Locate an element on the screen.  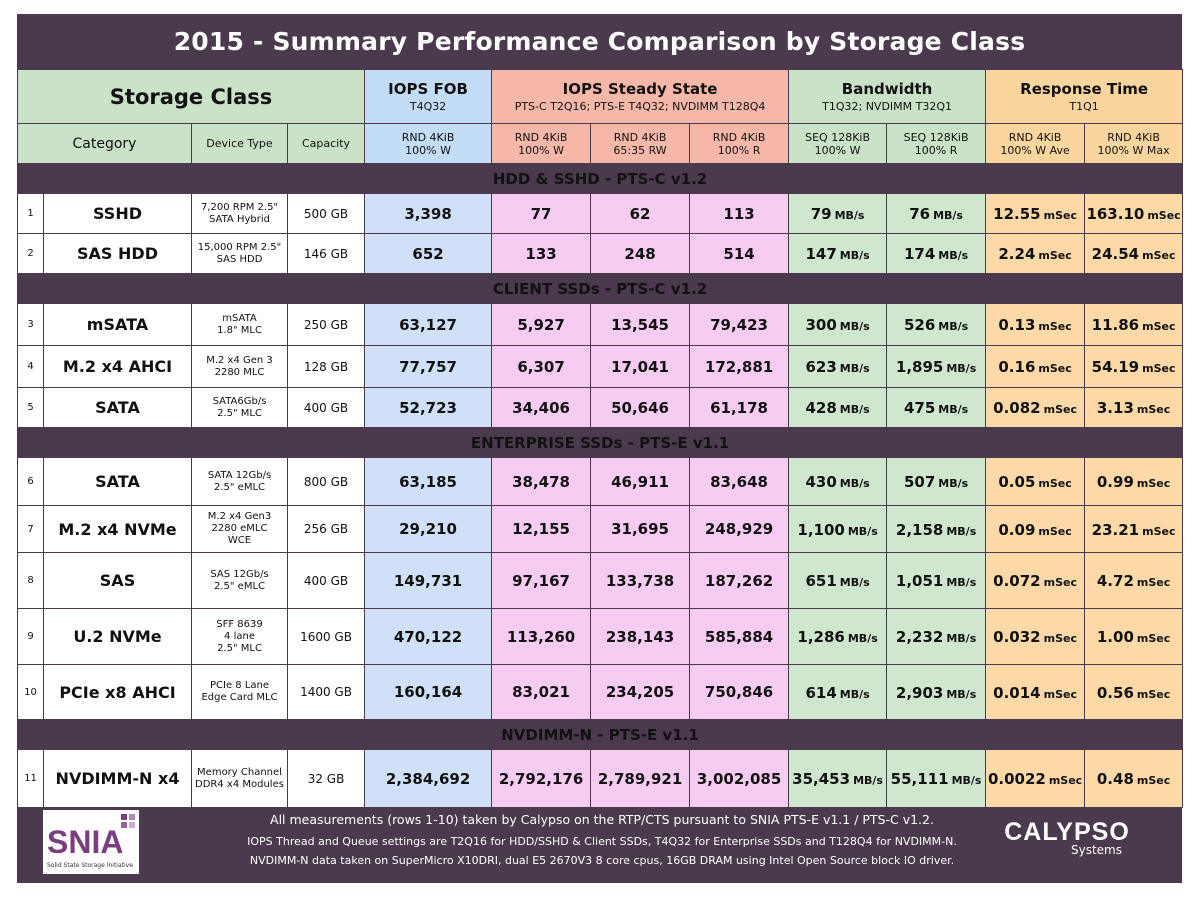
iops-fob-cell: 160,164 is located at coordinates (428, 692).